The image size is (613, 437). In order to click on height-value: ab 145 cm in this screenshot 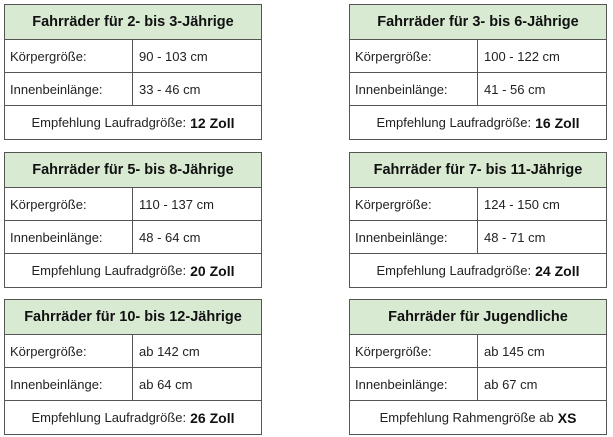, I will do `click(514, 351)`.